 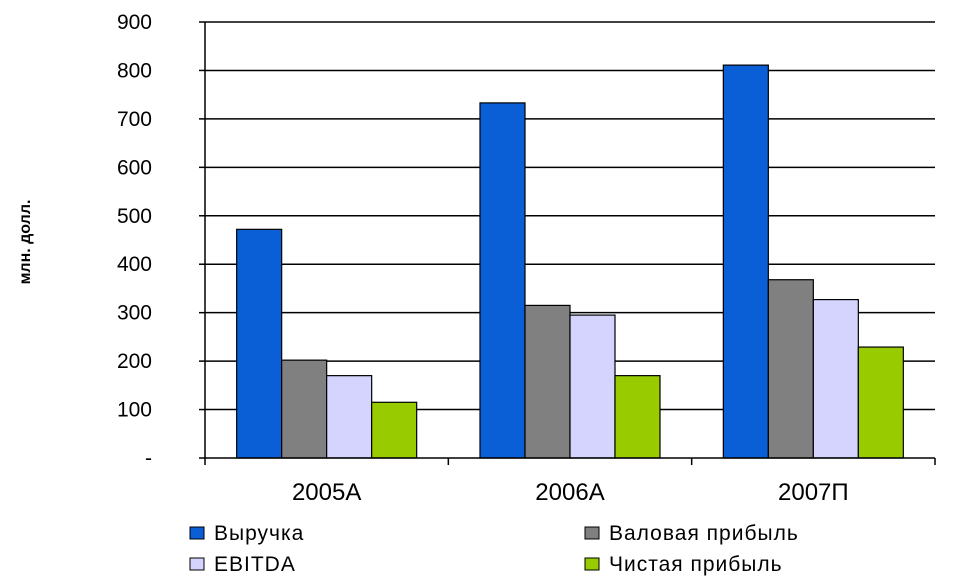 I want to click on bar-EBITDA-2006A, so click(x=592, y=386).